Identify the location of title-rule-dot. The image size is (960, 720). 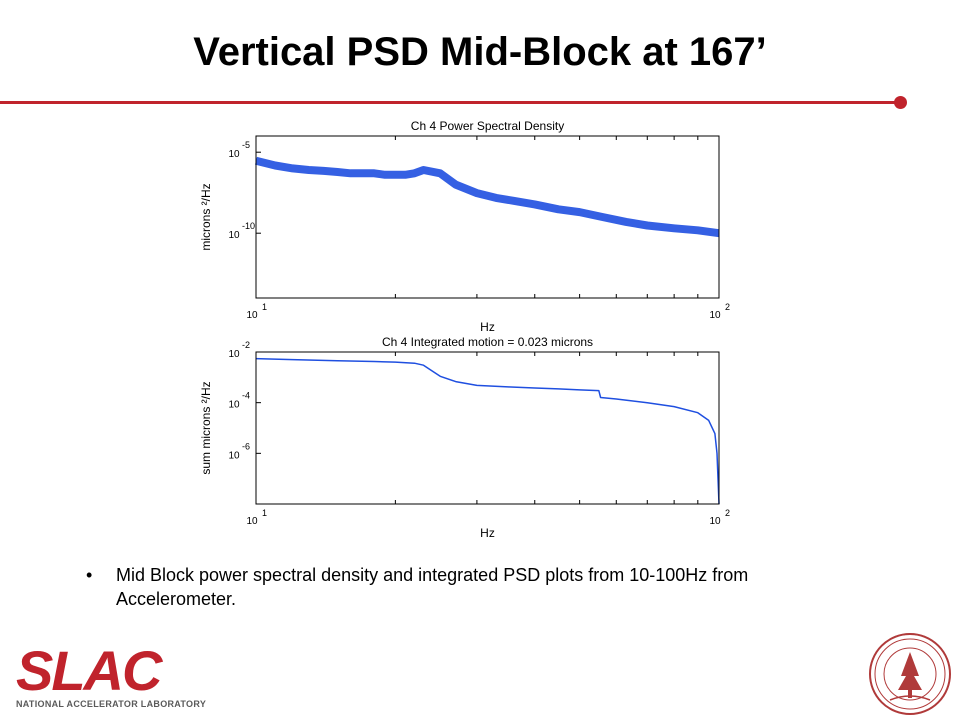
(900, 102).